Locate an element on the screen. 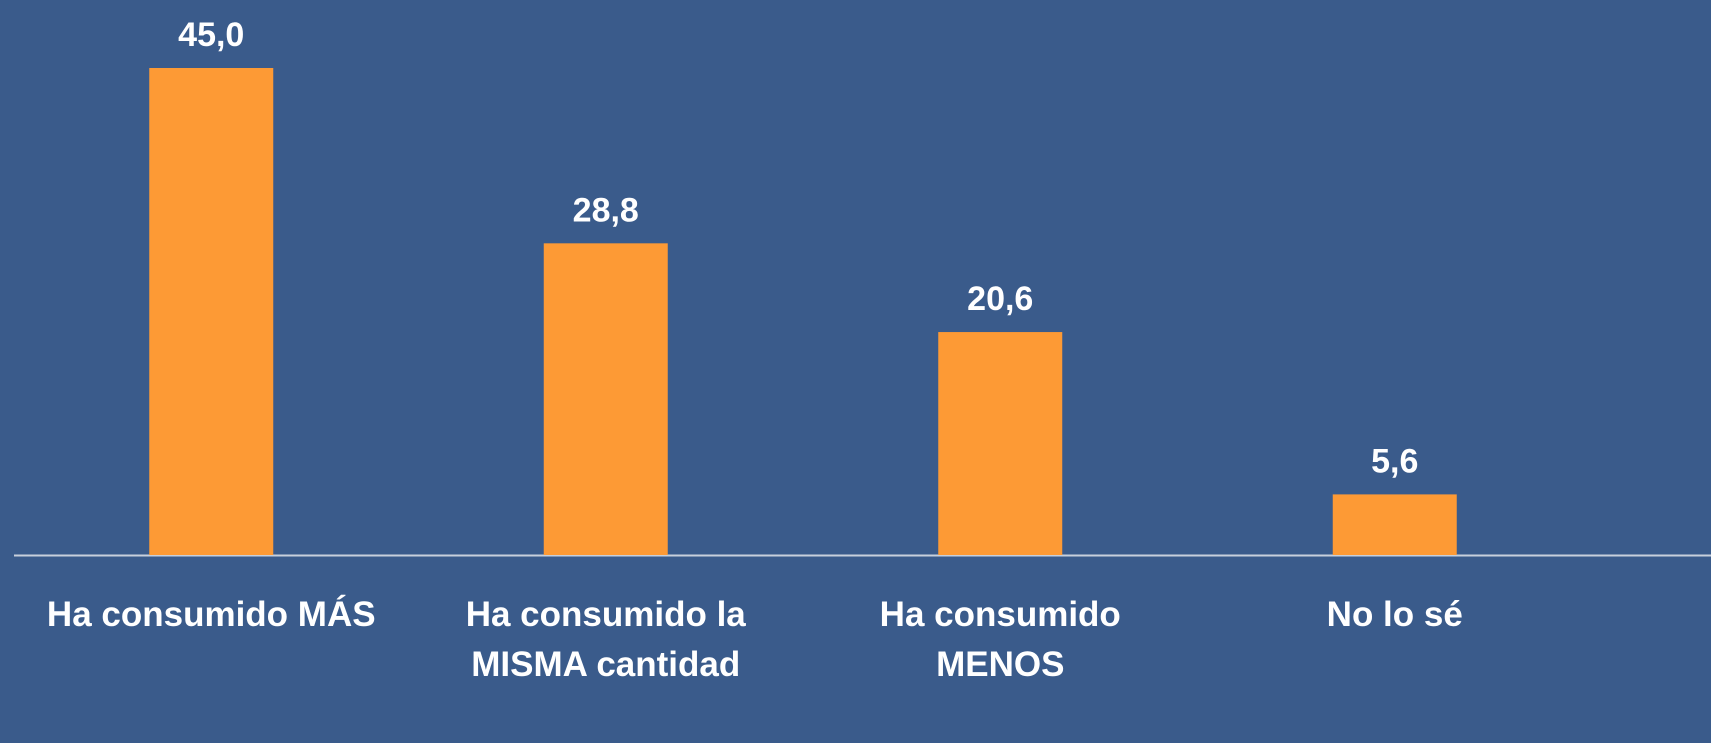  value-label: 28,8 is located at coordinates (606, 210).